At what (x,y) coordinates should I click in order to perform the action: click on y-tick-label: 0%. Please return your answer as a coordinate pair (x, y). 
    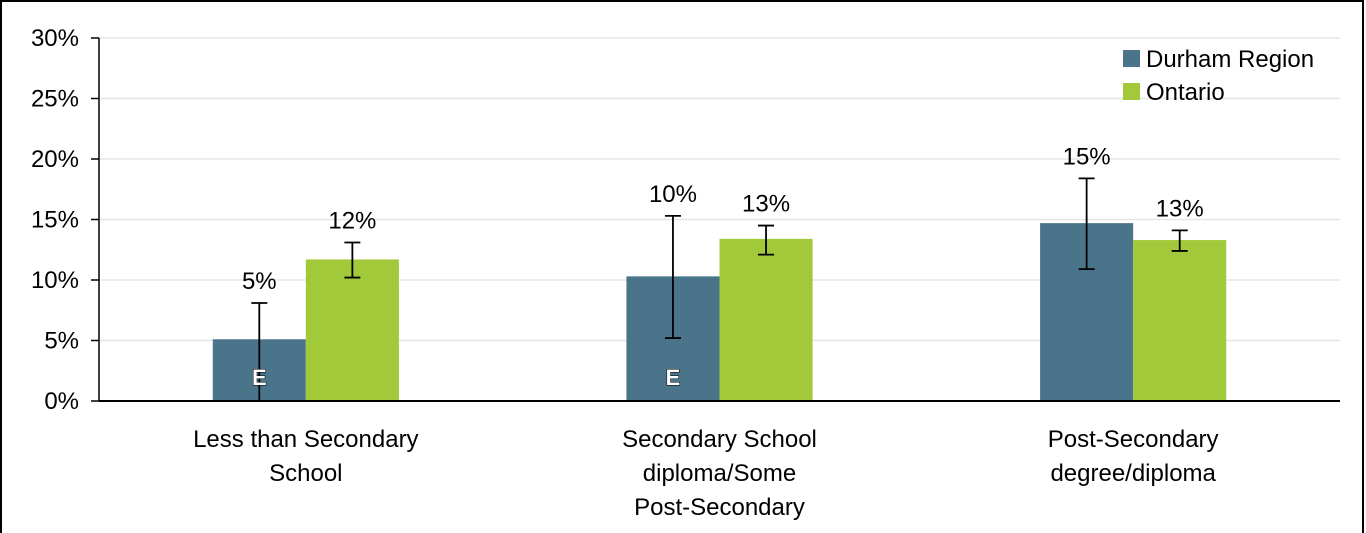
    Looking at the image, I should click on (61, 401).